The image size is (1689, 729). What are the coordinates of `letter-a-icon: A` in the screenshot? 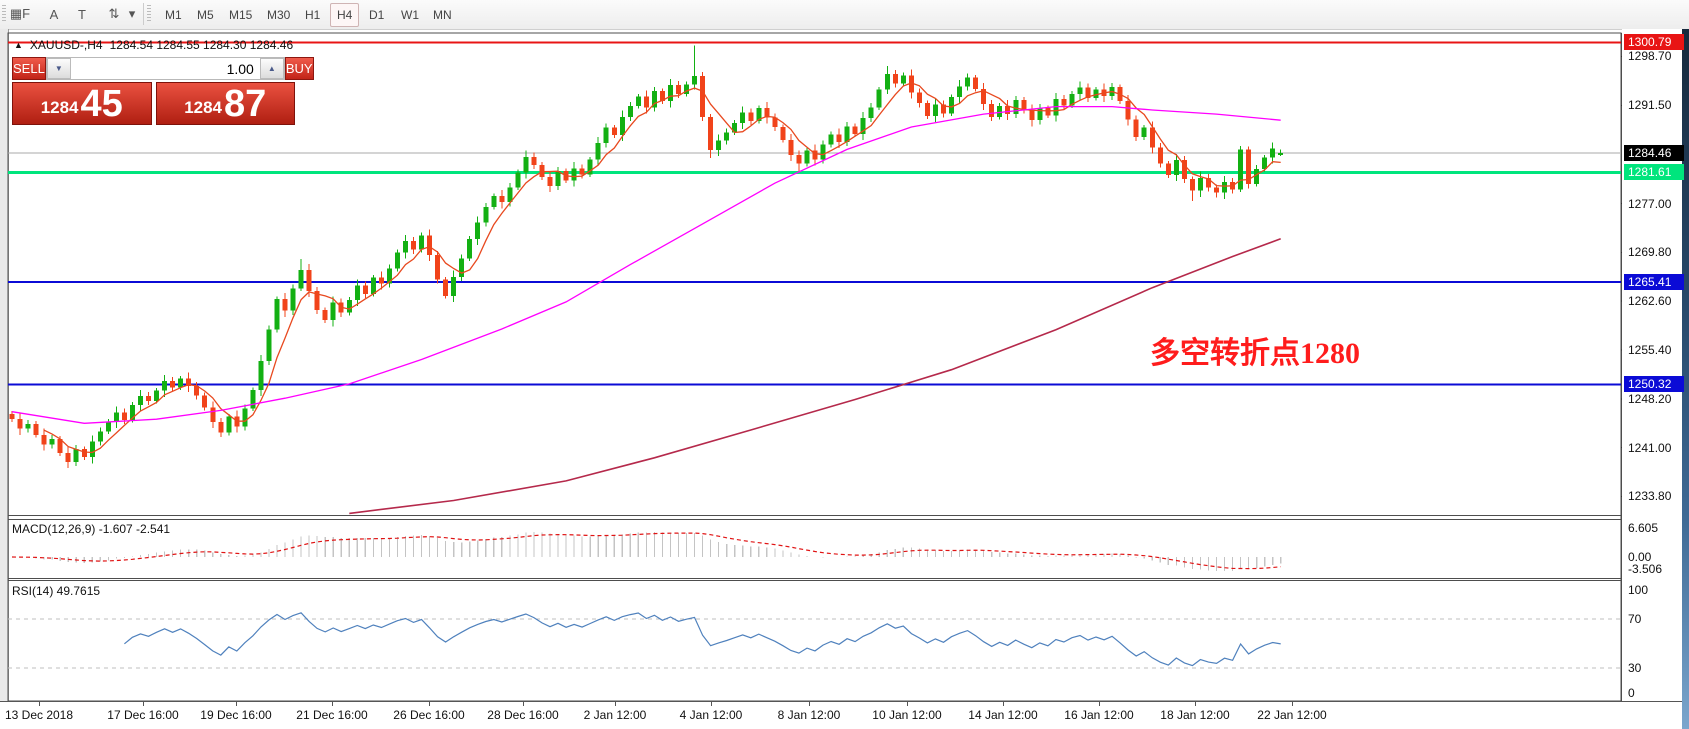 It's located at (54, 14).